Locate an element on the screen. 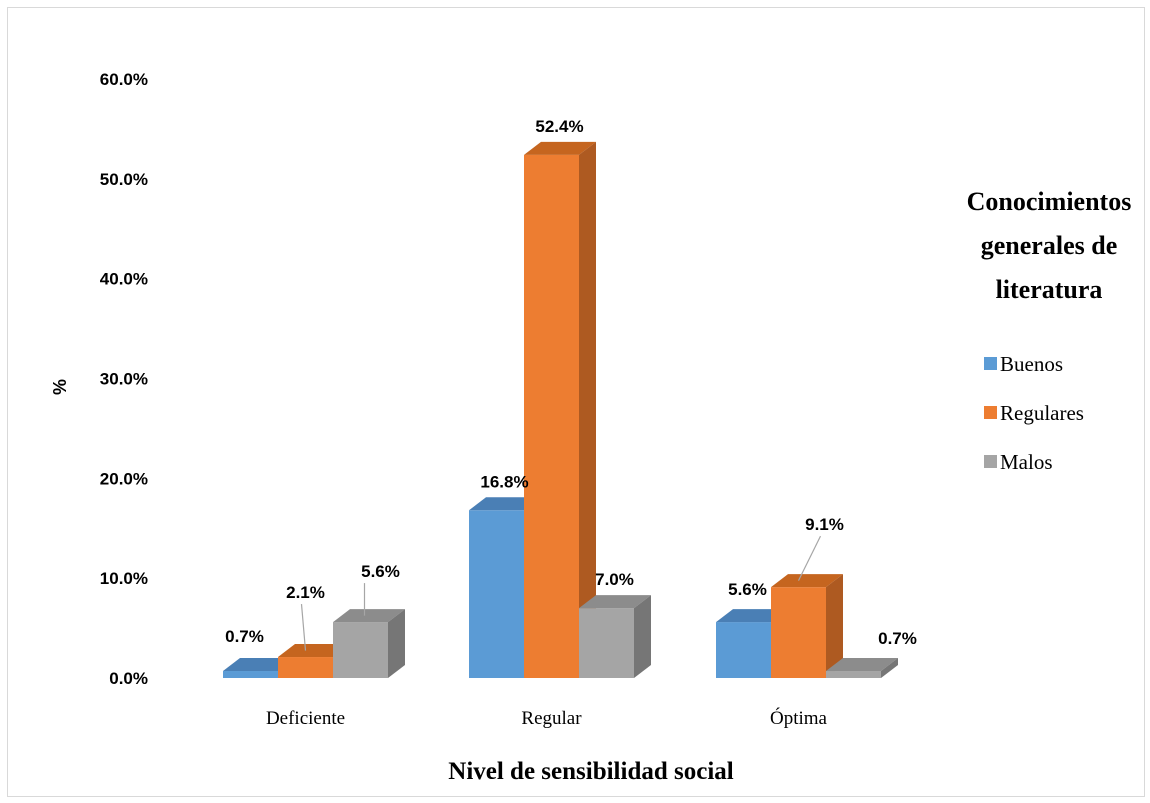  legend-label: Buenos is located at coordinates (1031, 364).